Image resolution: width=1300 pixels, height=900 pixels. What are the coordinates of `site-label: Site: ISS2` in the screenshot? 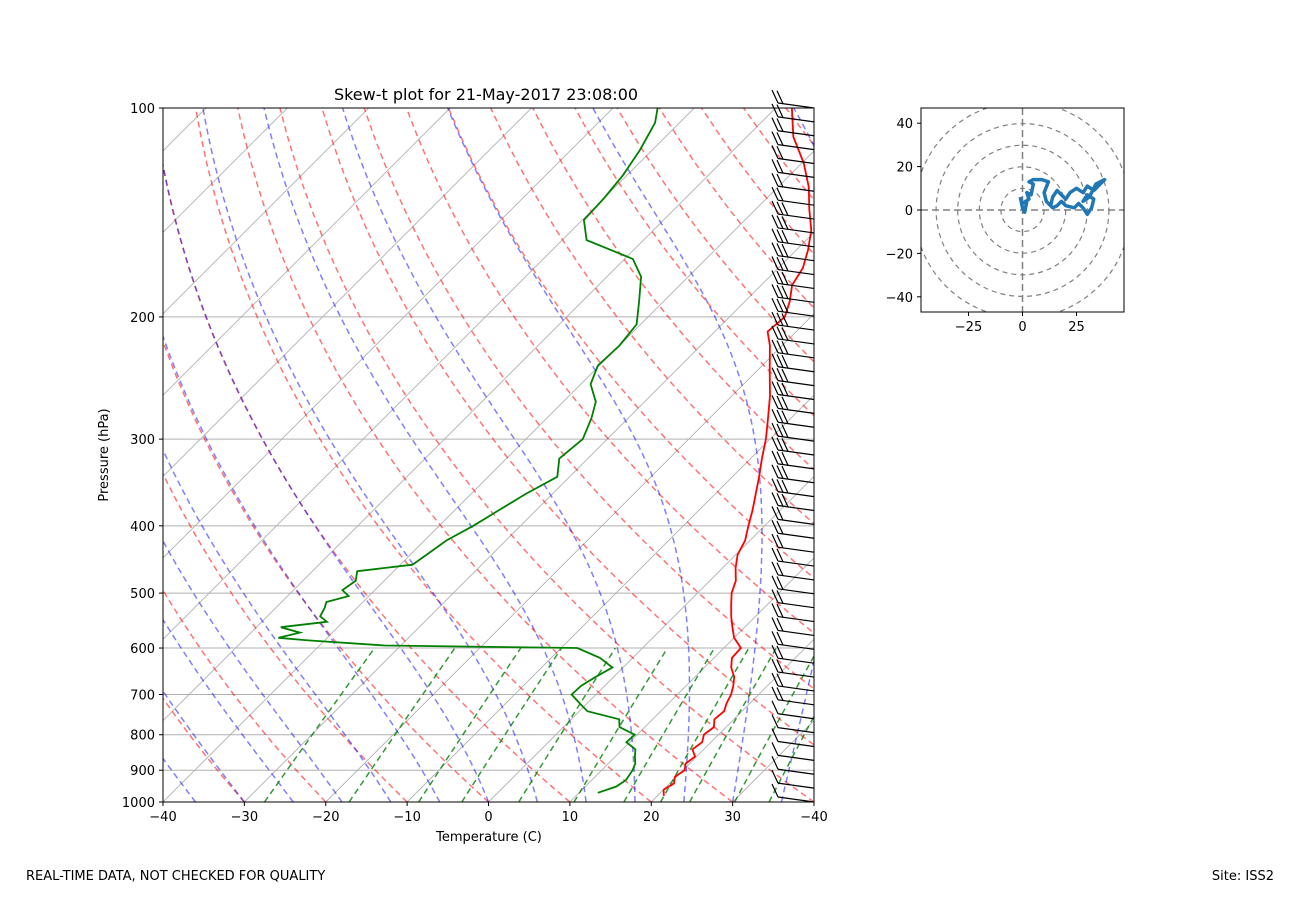 It's located at (1242, 876).